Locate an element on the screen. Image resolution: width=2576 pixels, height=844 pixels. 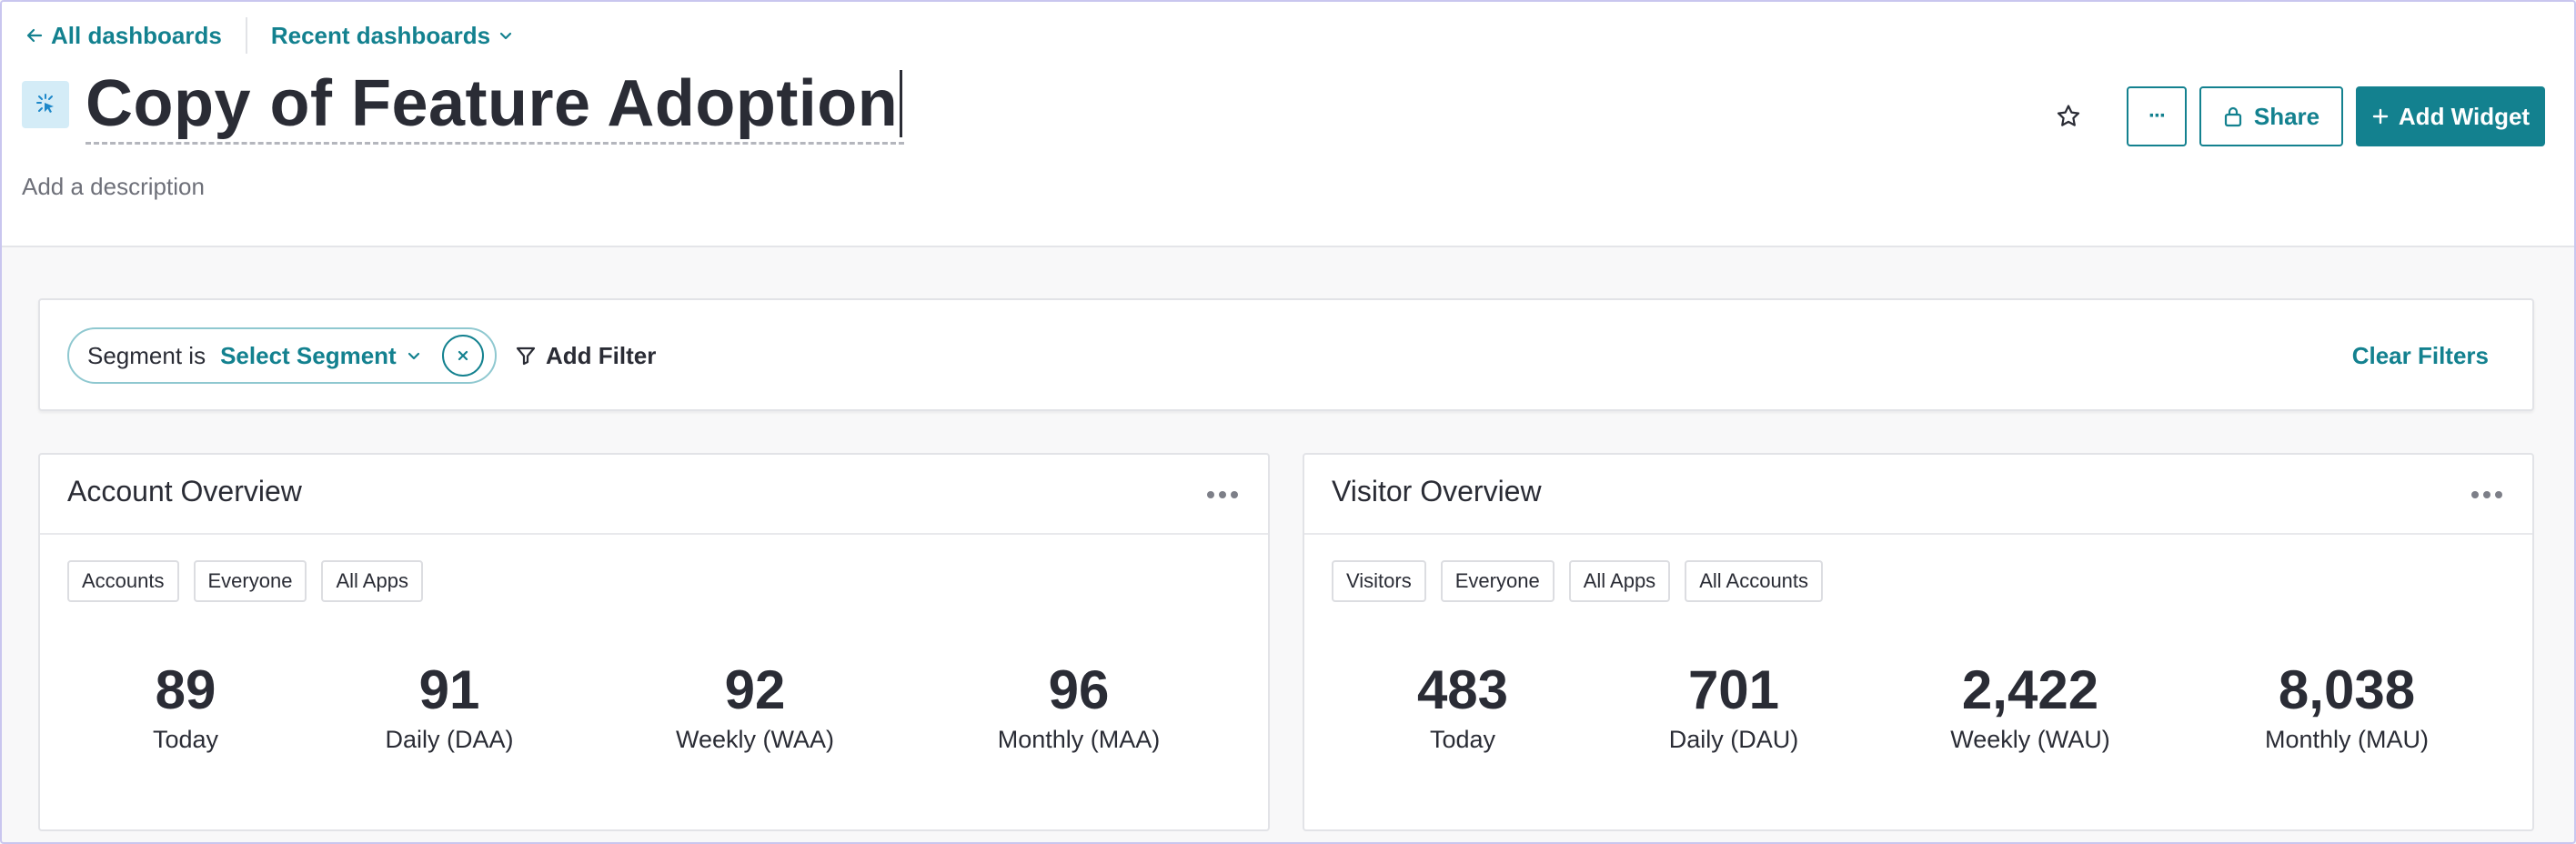
tag-all-accounts: All Accounts is located at coordinates (1754, 581).